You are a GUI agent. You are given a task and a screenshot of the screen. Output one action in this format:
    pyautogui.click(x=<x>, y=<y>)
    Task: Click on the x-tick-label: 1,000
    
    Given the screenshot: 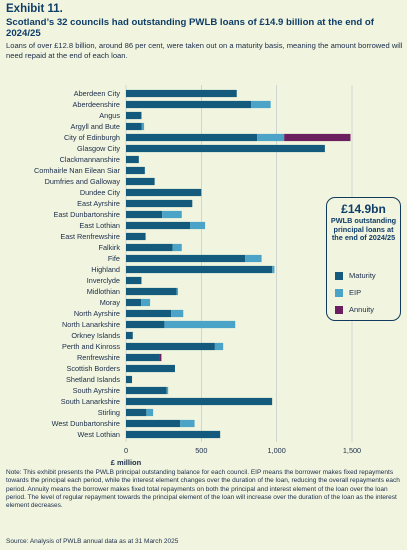 What is the action you would take?
    pyautogui.click(x=277, y=450)
    